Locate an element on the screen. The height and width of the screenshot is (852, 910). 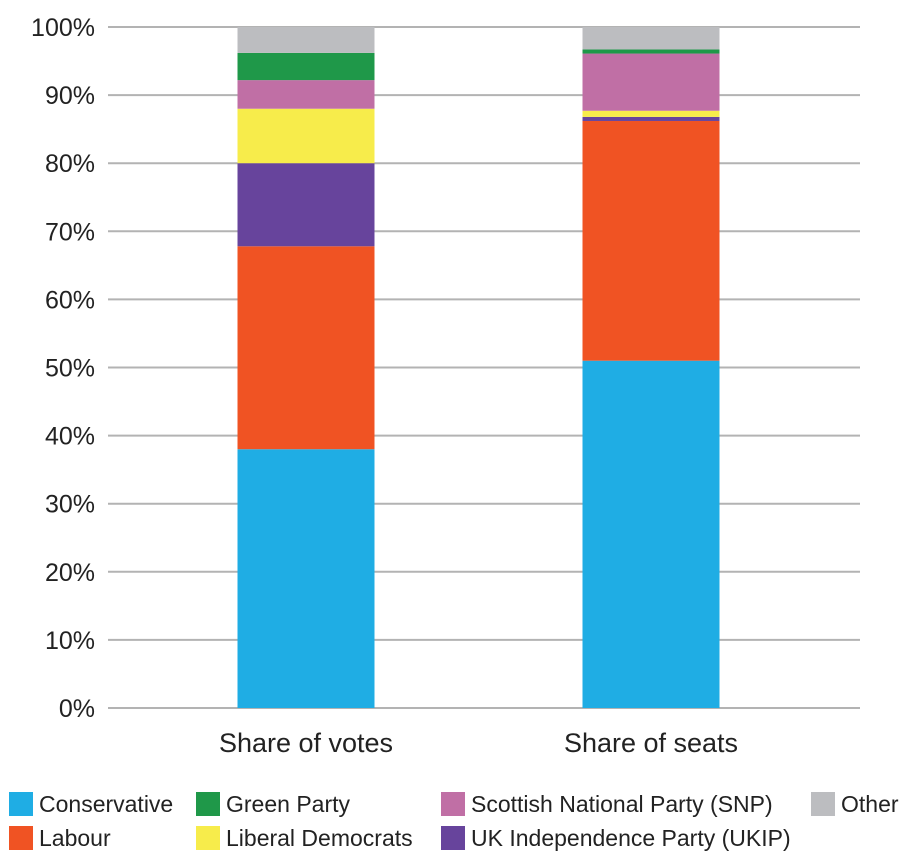
y-tick-label: 100% is located at coordinates (63, 28).